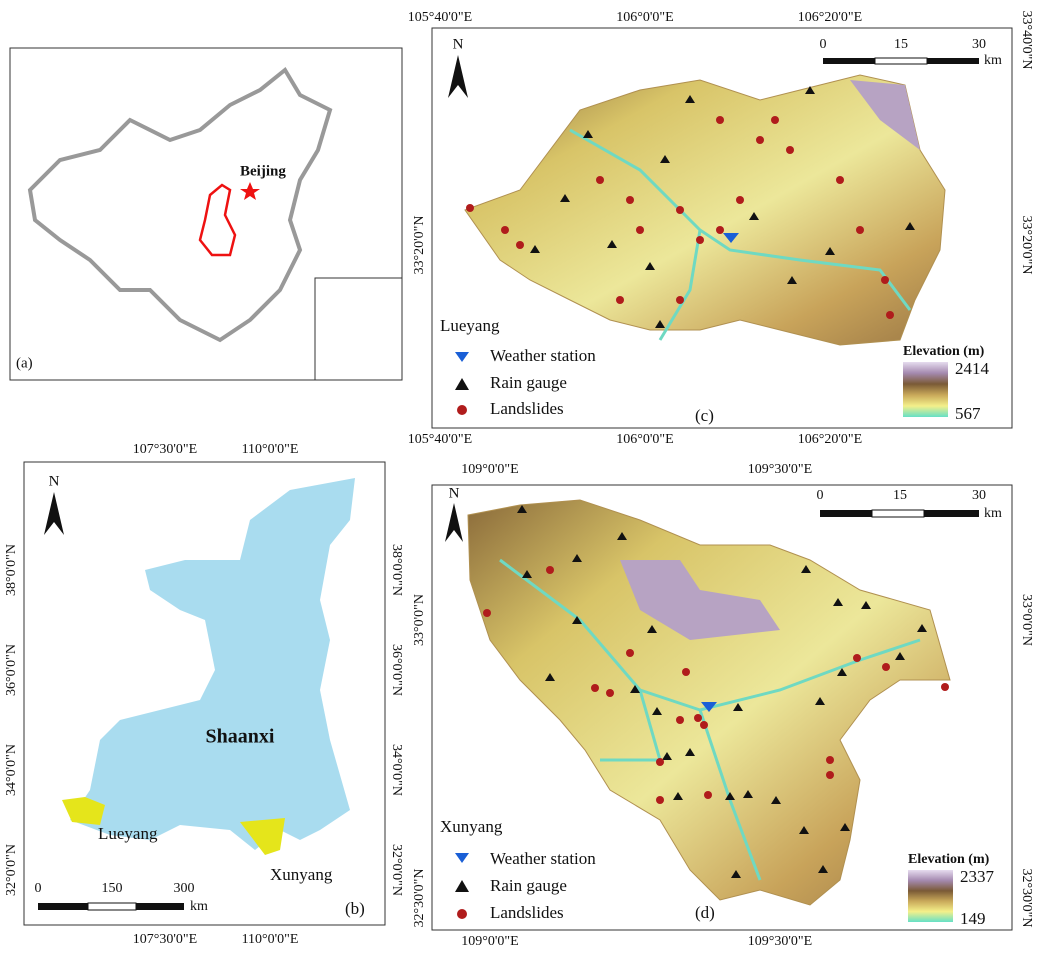 The image size is (1038, 960). What do you see at coordinates (462, 357) in the screenshot?
I see `legend-weather` at bounding box center [462, 357].